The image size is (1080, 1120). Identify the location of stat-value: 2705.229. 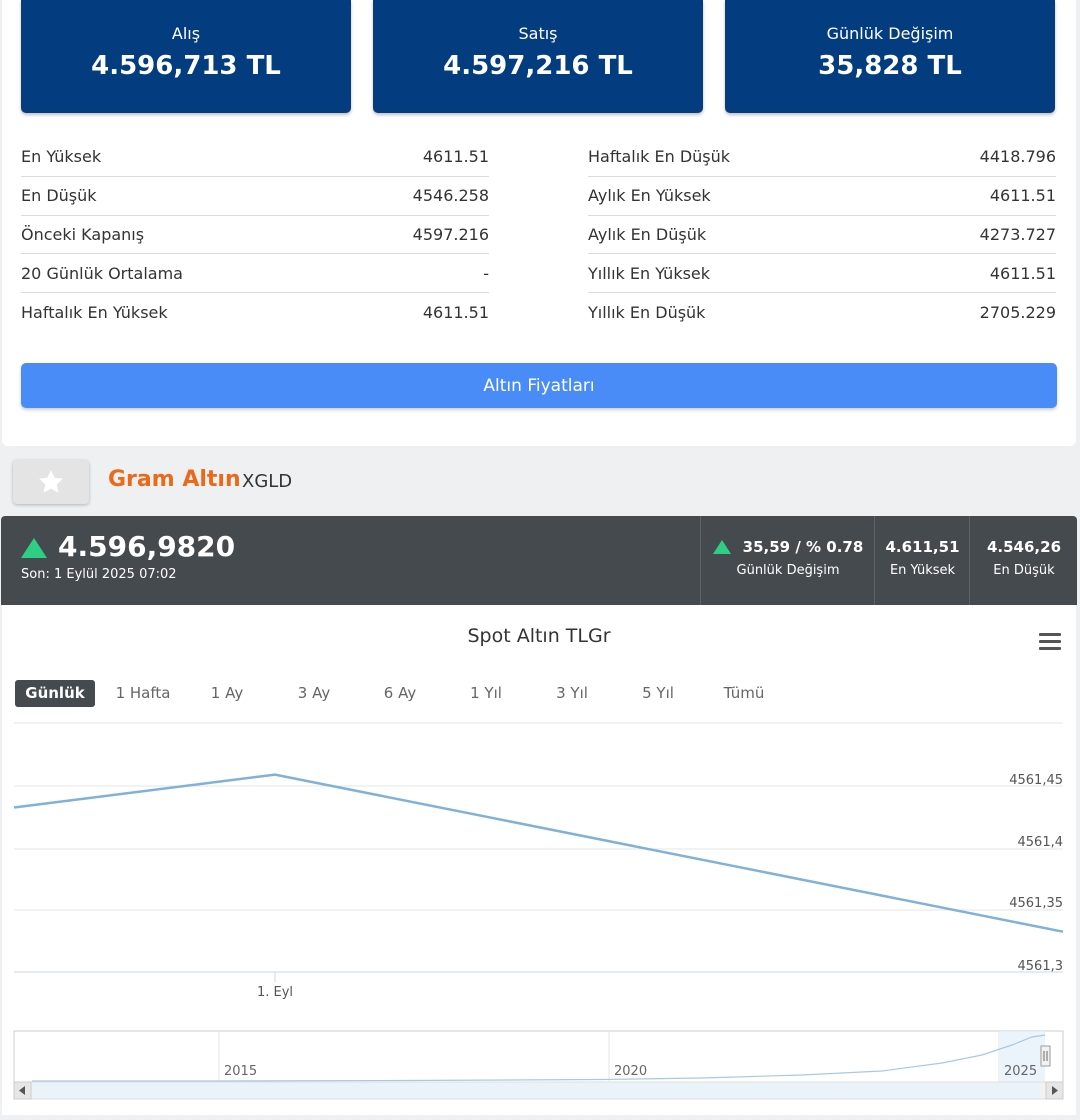
(1017, 313).